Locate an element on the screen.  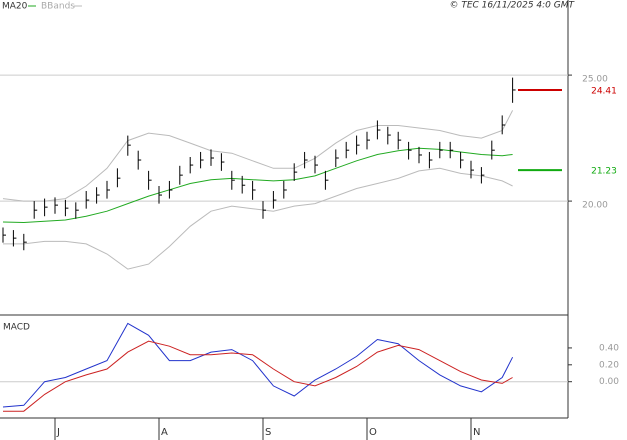
copyright: © TEC 16/11/2025 4:0 GMT is located at coordinates (512, 6).